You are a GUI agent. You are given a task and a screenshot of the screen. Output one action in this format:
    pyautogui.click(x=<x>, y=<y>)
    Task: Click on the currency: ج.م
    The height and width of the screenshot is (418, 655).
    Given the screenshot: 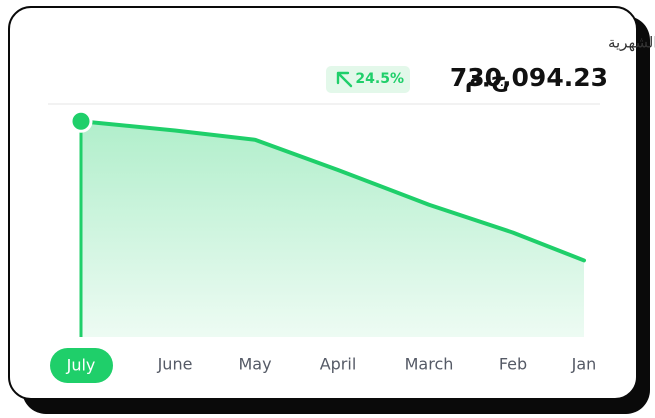 What is the action you would take?
    pyautogui.click(x=486, y=80)
    